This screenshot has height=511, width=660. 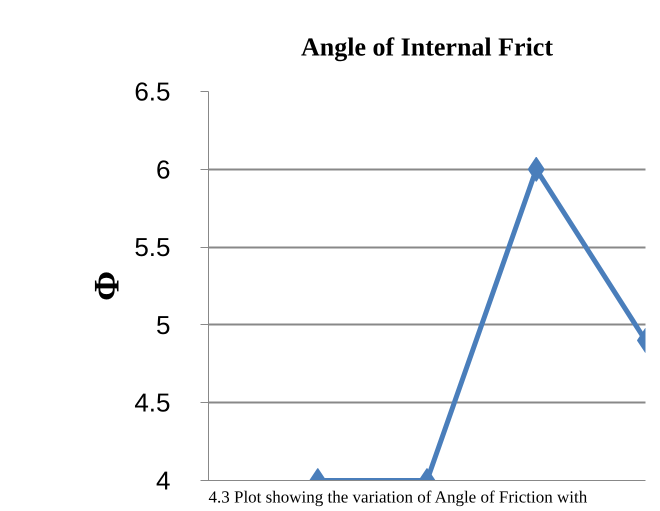 What do you see at coordinates (152, 91) in the screenshot?
I see `y-tick-label: 6.5` at bounding box center [152, 91].